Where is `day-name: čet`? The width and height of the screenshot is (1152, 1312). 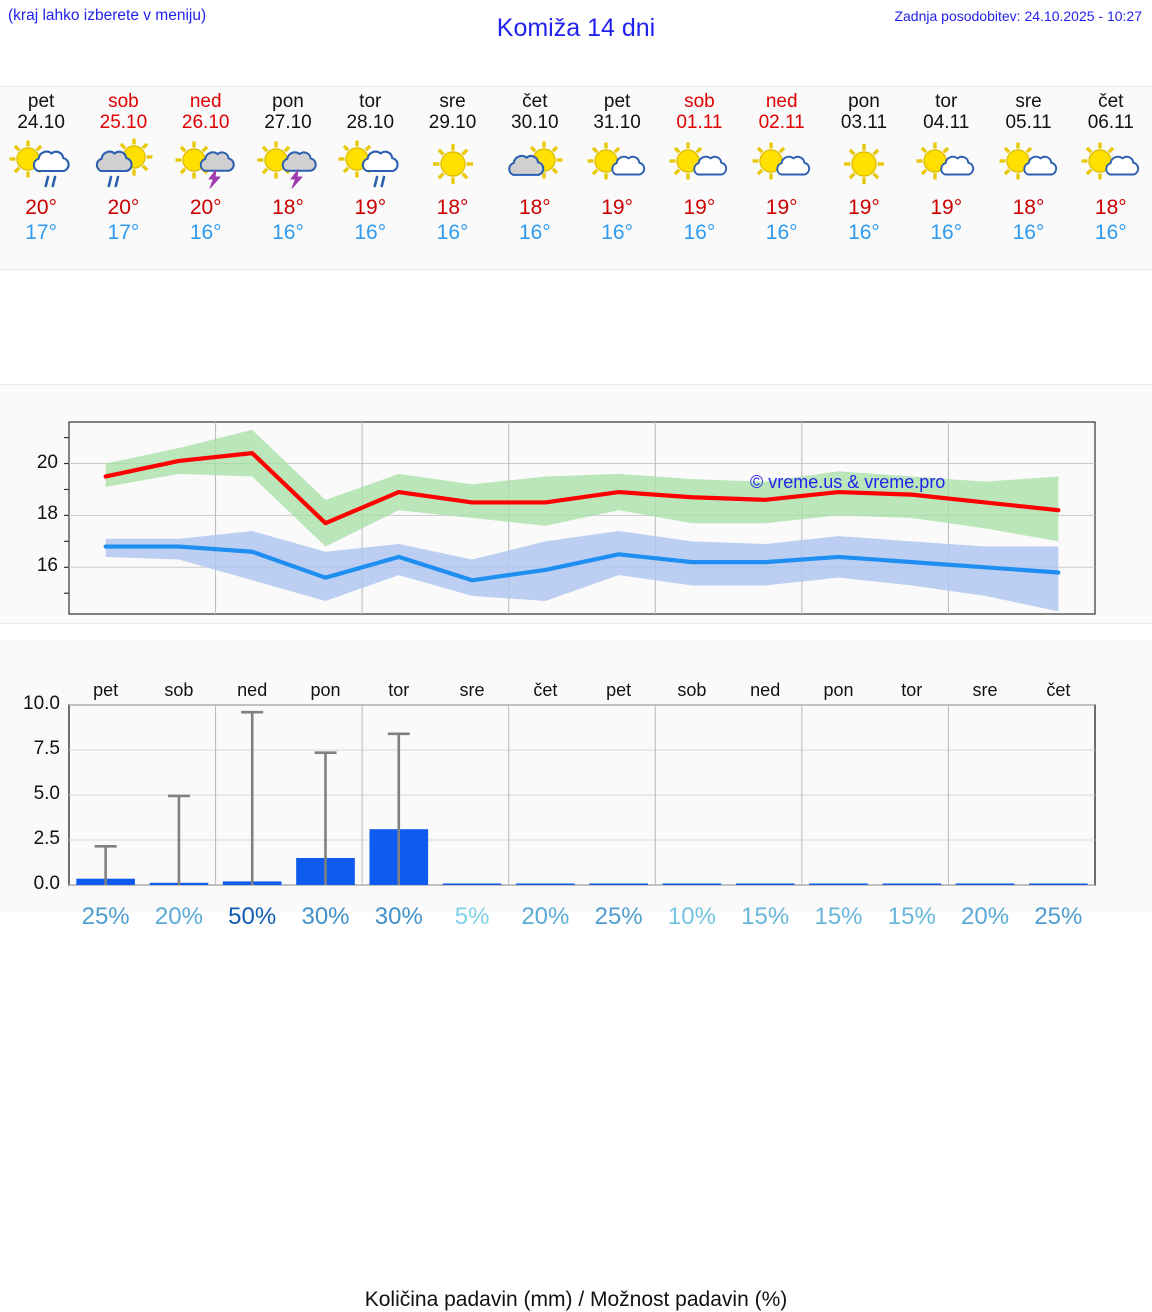 day-name: čet is located at coordinates (1111, 101).